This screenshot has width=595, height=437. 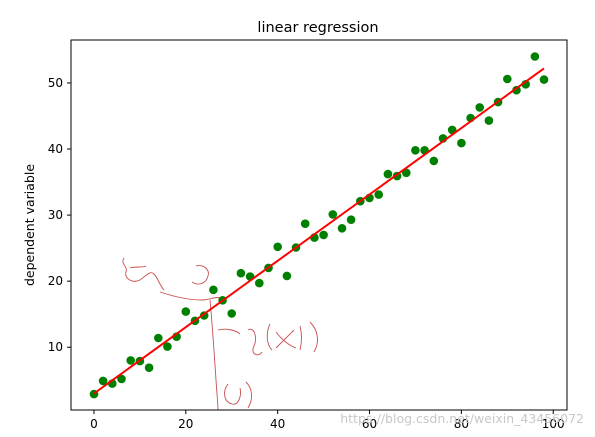 I want to click on x-tick-label: 40, so click(x=277, y=424).